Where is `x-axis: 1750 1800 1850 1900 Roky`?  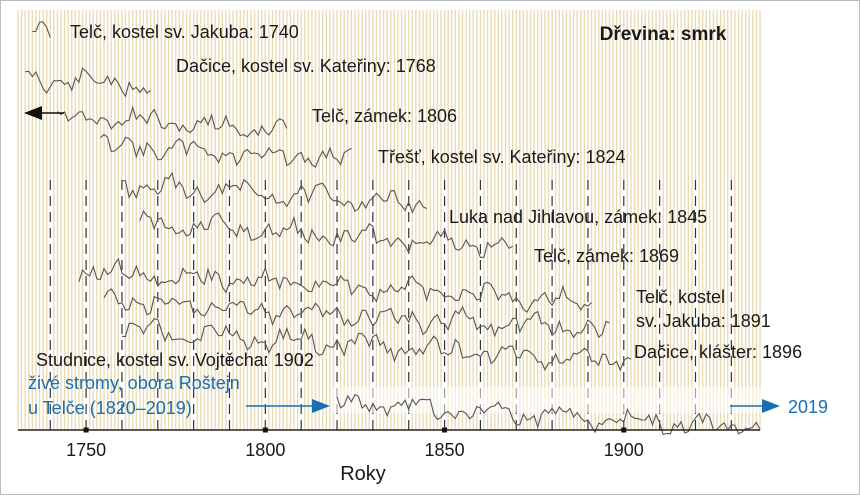 x-axis: 1750 1800 1850 1900 Roky is located at coordinates (389, 456).